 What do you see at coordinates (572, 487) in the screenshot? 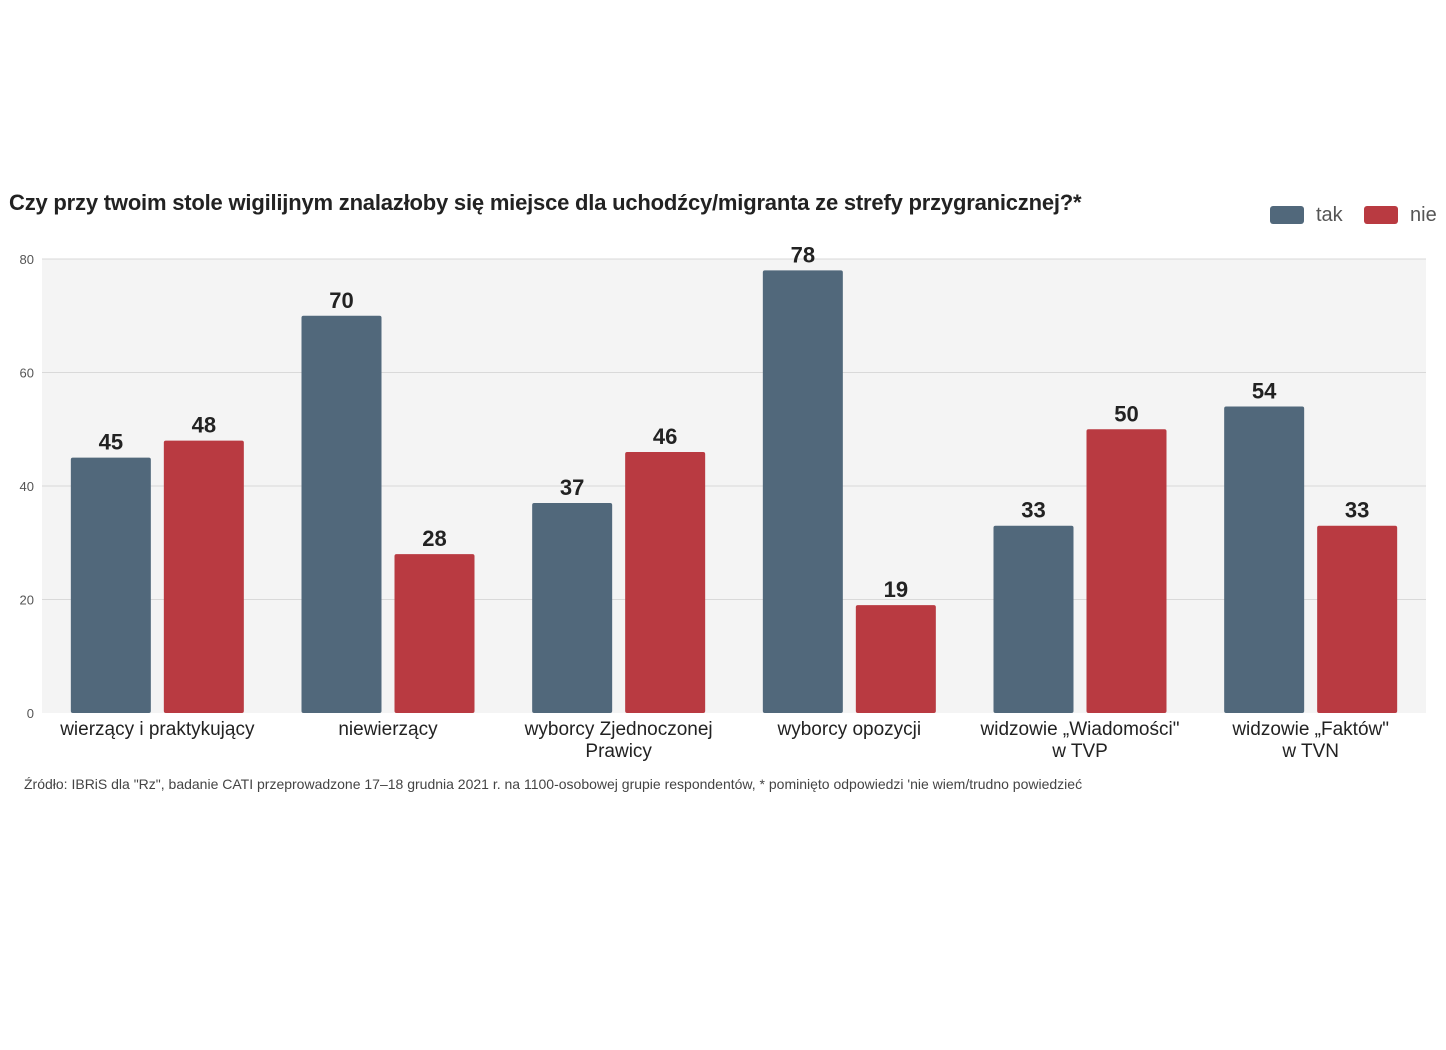
I see `value-label-tak: 37` at bounding box center [572, 487].